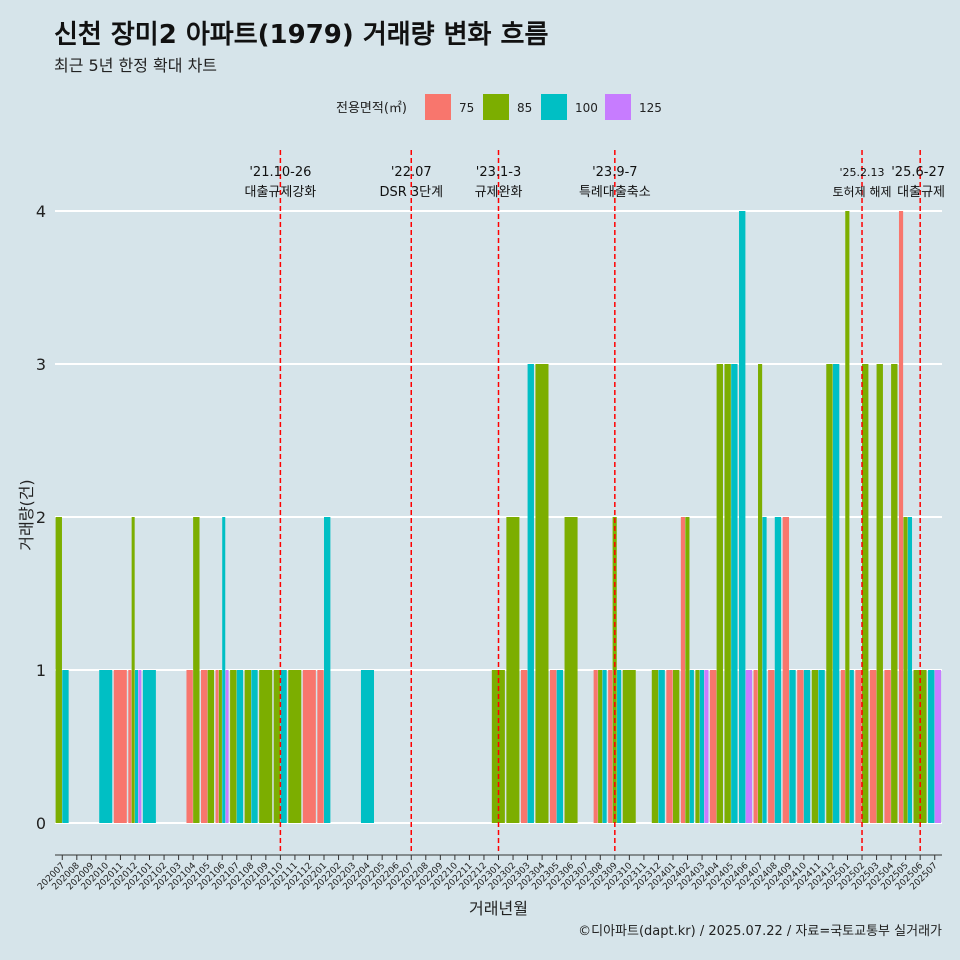  I want to click on y-tick-label: 2, so click(41, 517).